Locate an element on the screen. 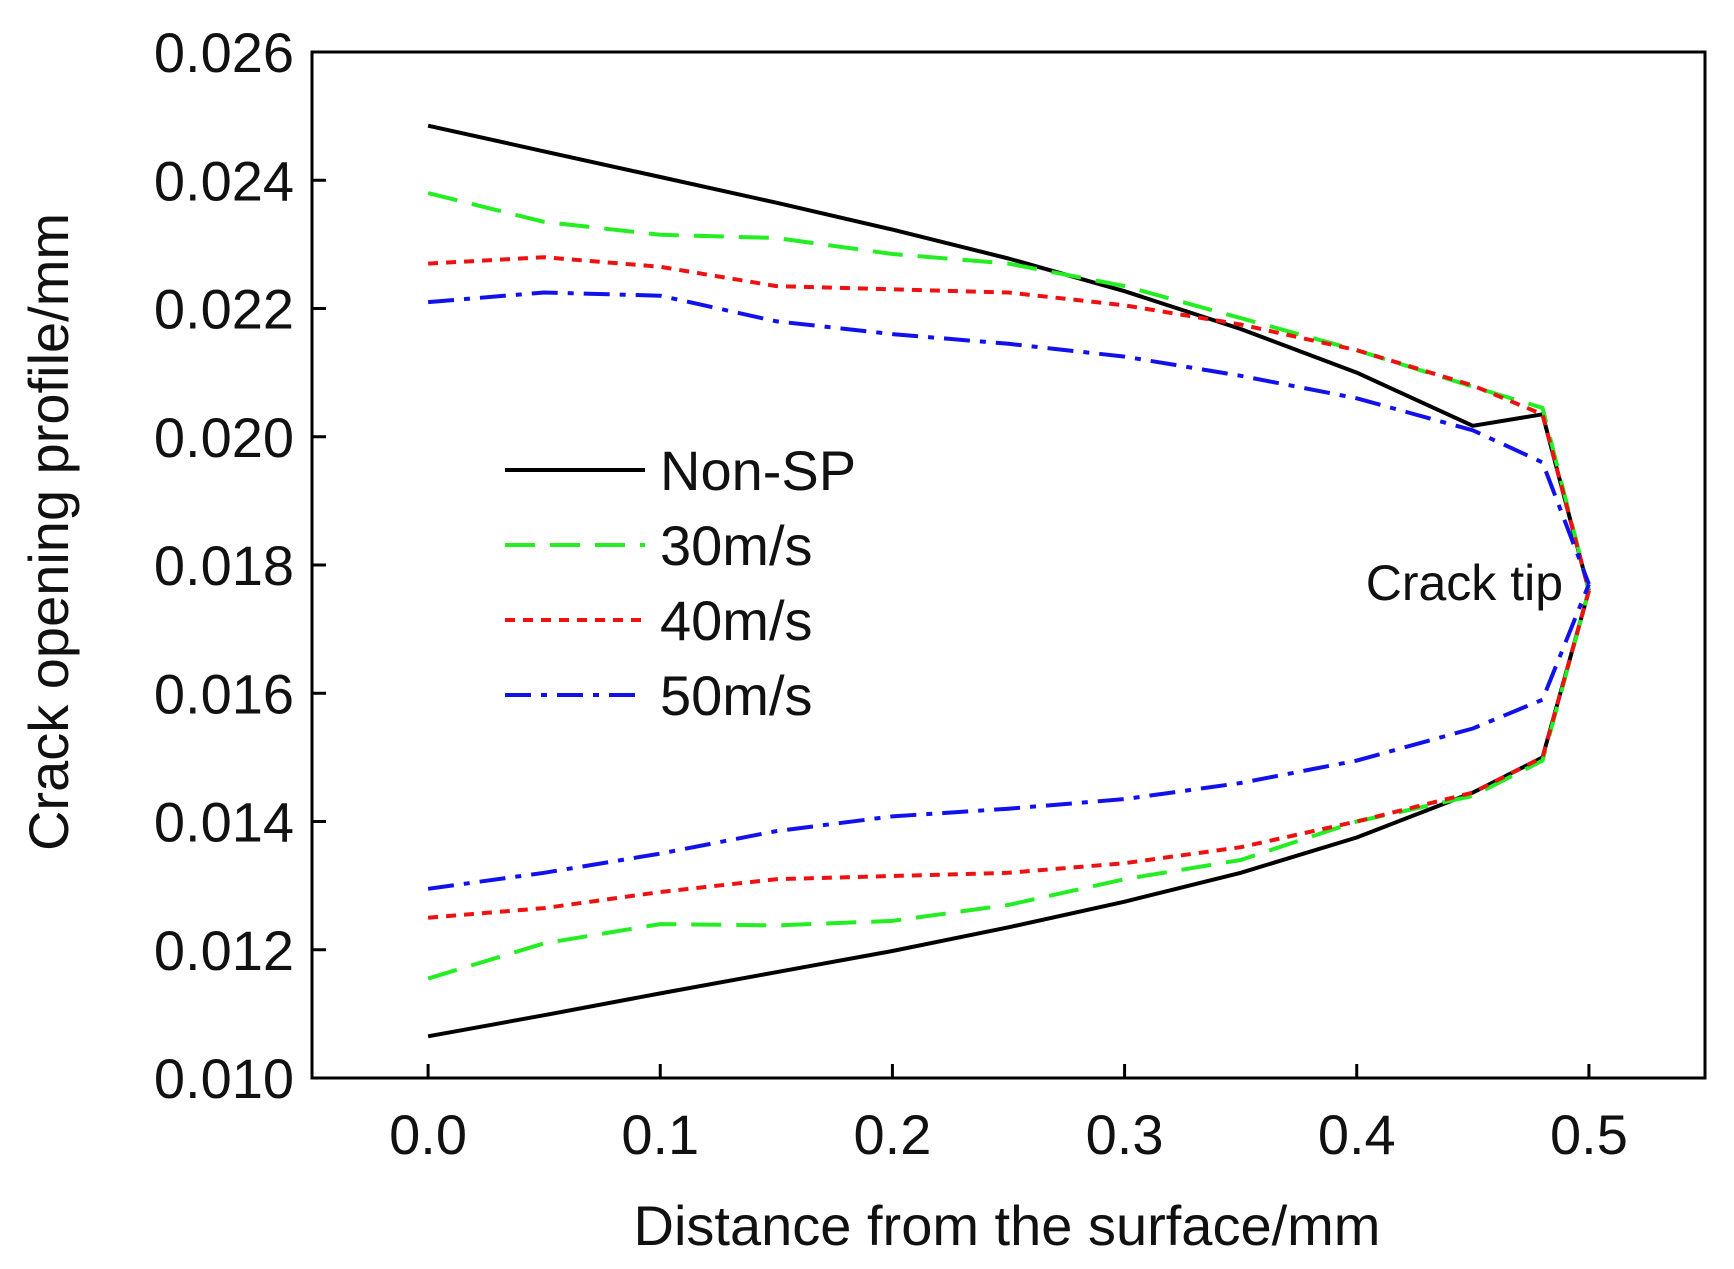  legend-label-40m-s: 40m/s is located at coordinates (736, 620).